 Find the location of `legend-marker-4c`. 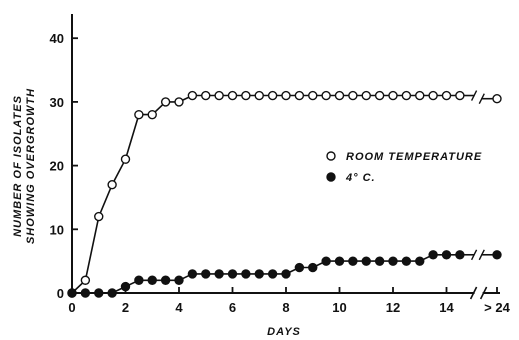

legend-marker-4c is located at coordinates (331, 177).